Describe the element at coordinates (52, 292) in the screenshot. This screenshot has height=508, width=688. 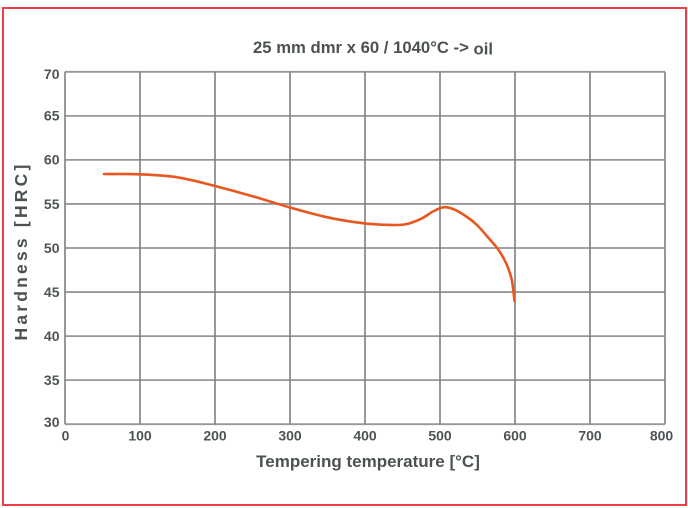
I see `svg-text: 45` at that location.